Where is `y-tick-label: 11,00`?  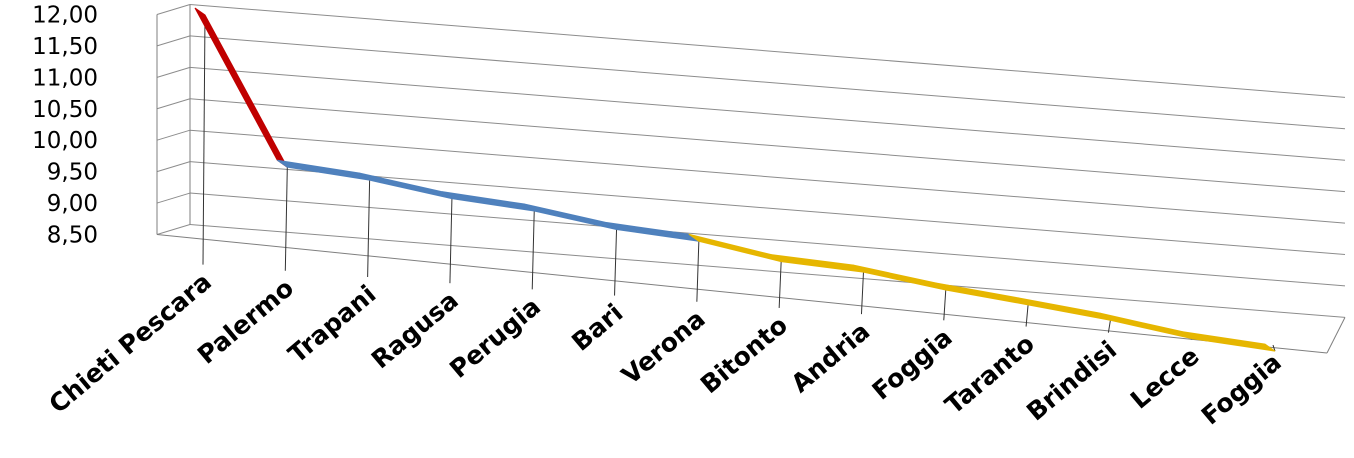
y-tick-label: 11,00 is located at coordinates (65, 78).